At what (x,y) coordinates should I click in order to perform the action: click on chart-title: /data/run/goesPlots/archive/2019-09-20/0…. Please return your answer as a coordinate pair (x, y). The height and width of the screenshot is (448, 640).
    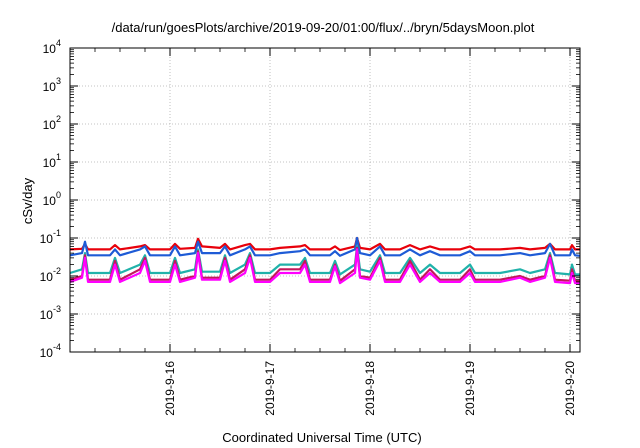
    Looking at the image, I should click on (323, 27).